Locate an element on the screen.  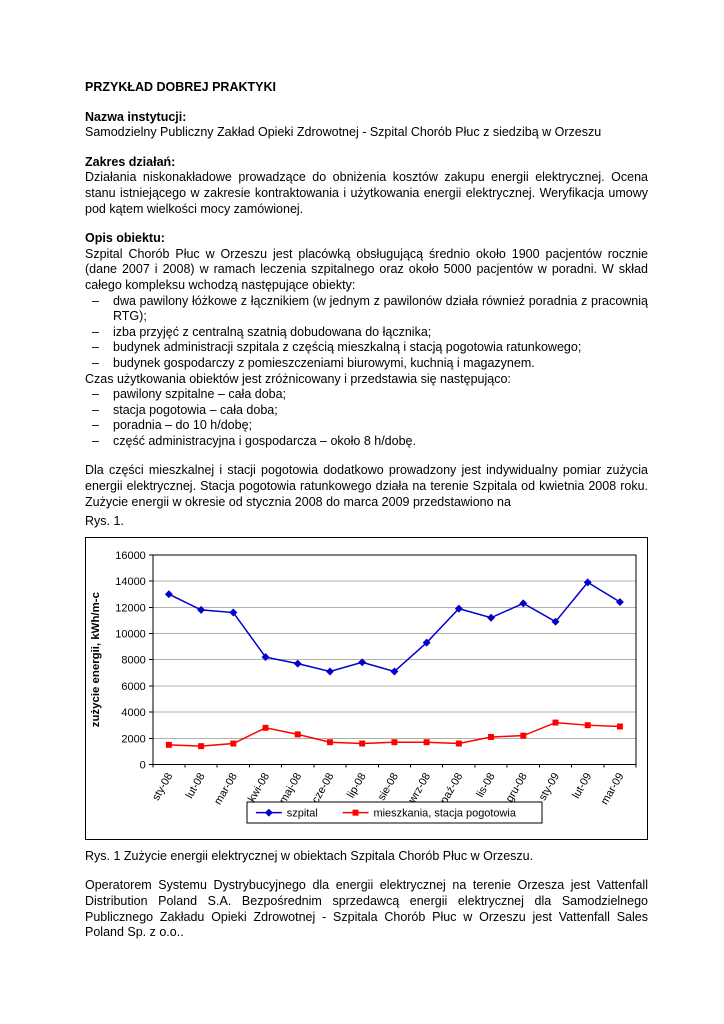
svg-text: mar-09 is located at coordinates (613, 789).